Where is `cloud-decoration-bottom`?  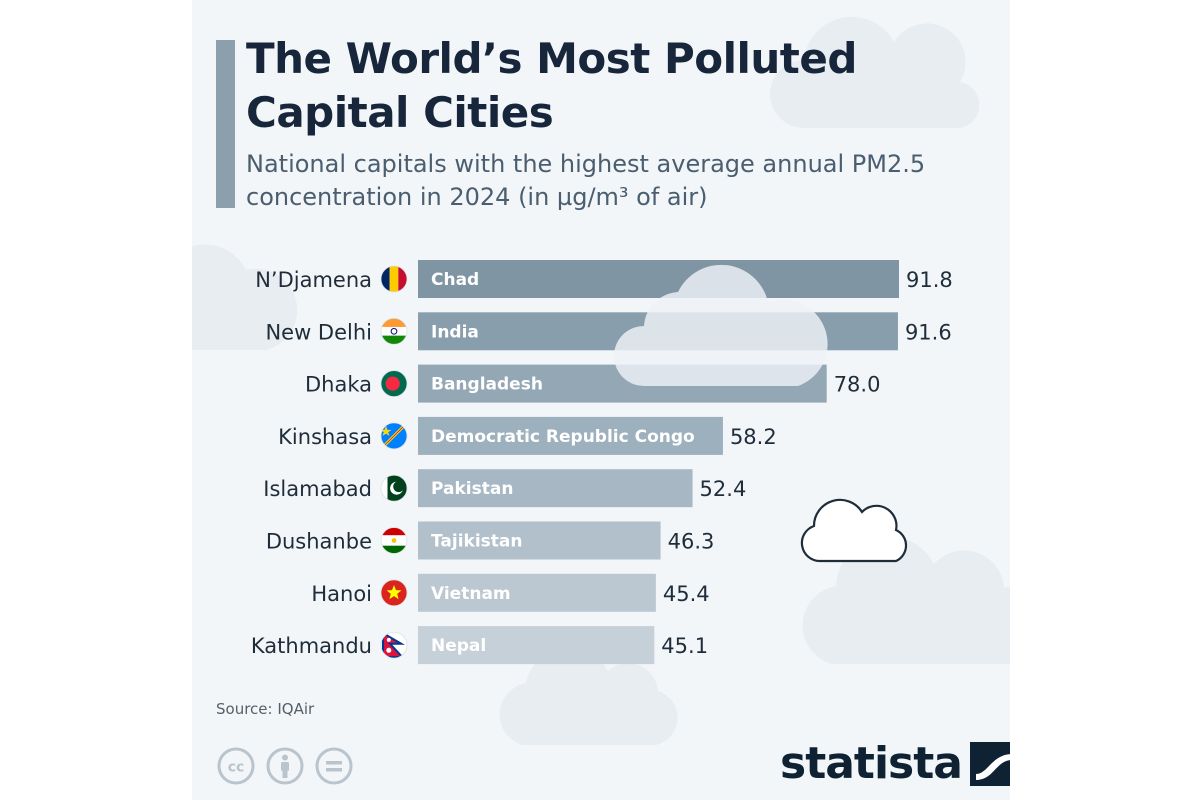
cloud-decoration-bottom is located at coordinates (588, 696).